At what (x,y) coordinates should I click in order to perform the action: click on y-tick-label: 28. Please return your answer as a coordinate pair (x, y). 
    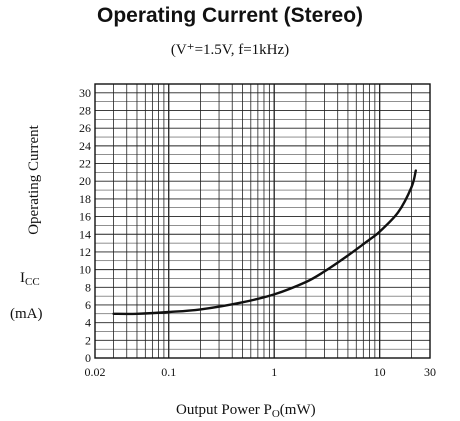
    Looking at the image, I should click on (85, 111).